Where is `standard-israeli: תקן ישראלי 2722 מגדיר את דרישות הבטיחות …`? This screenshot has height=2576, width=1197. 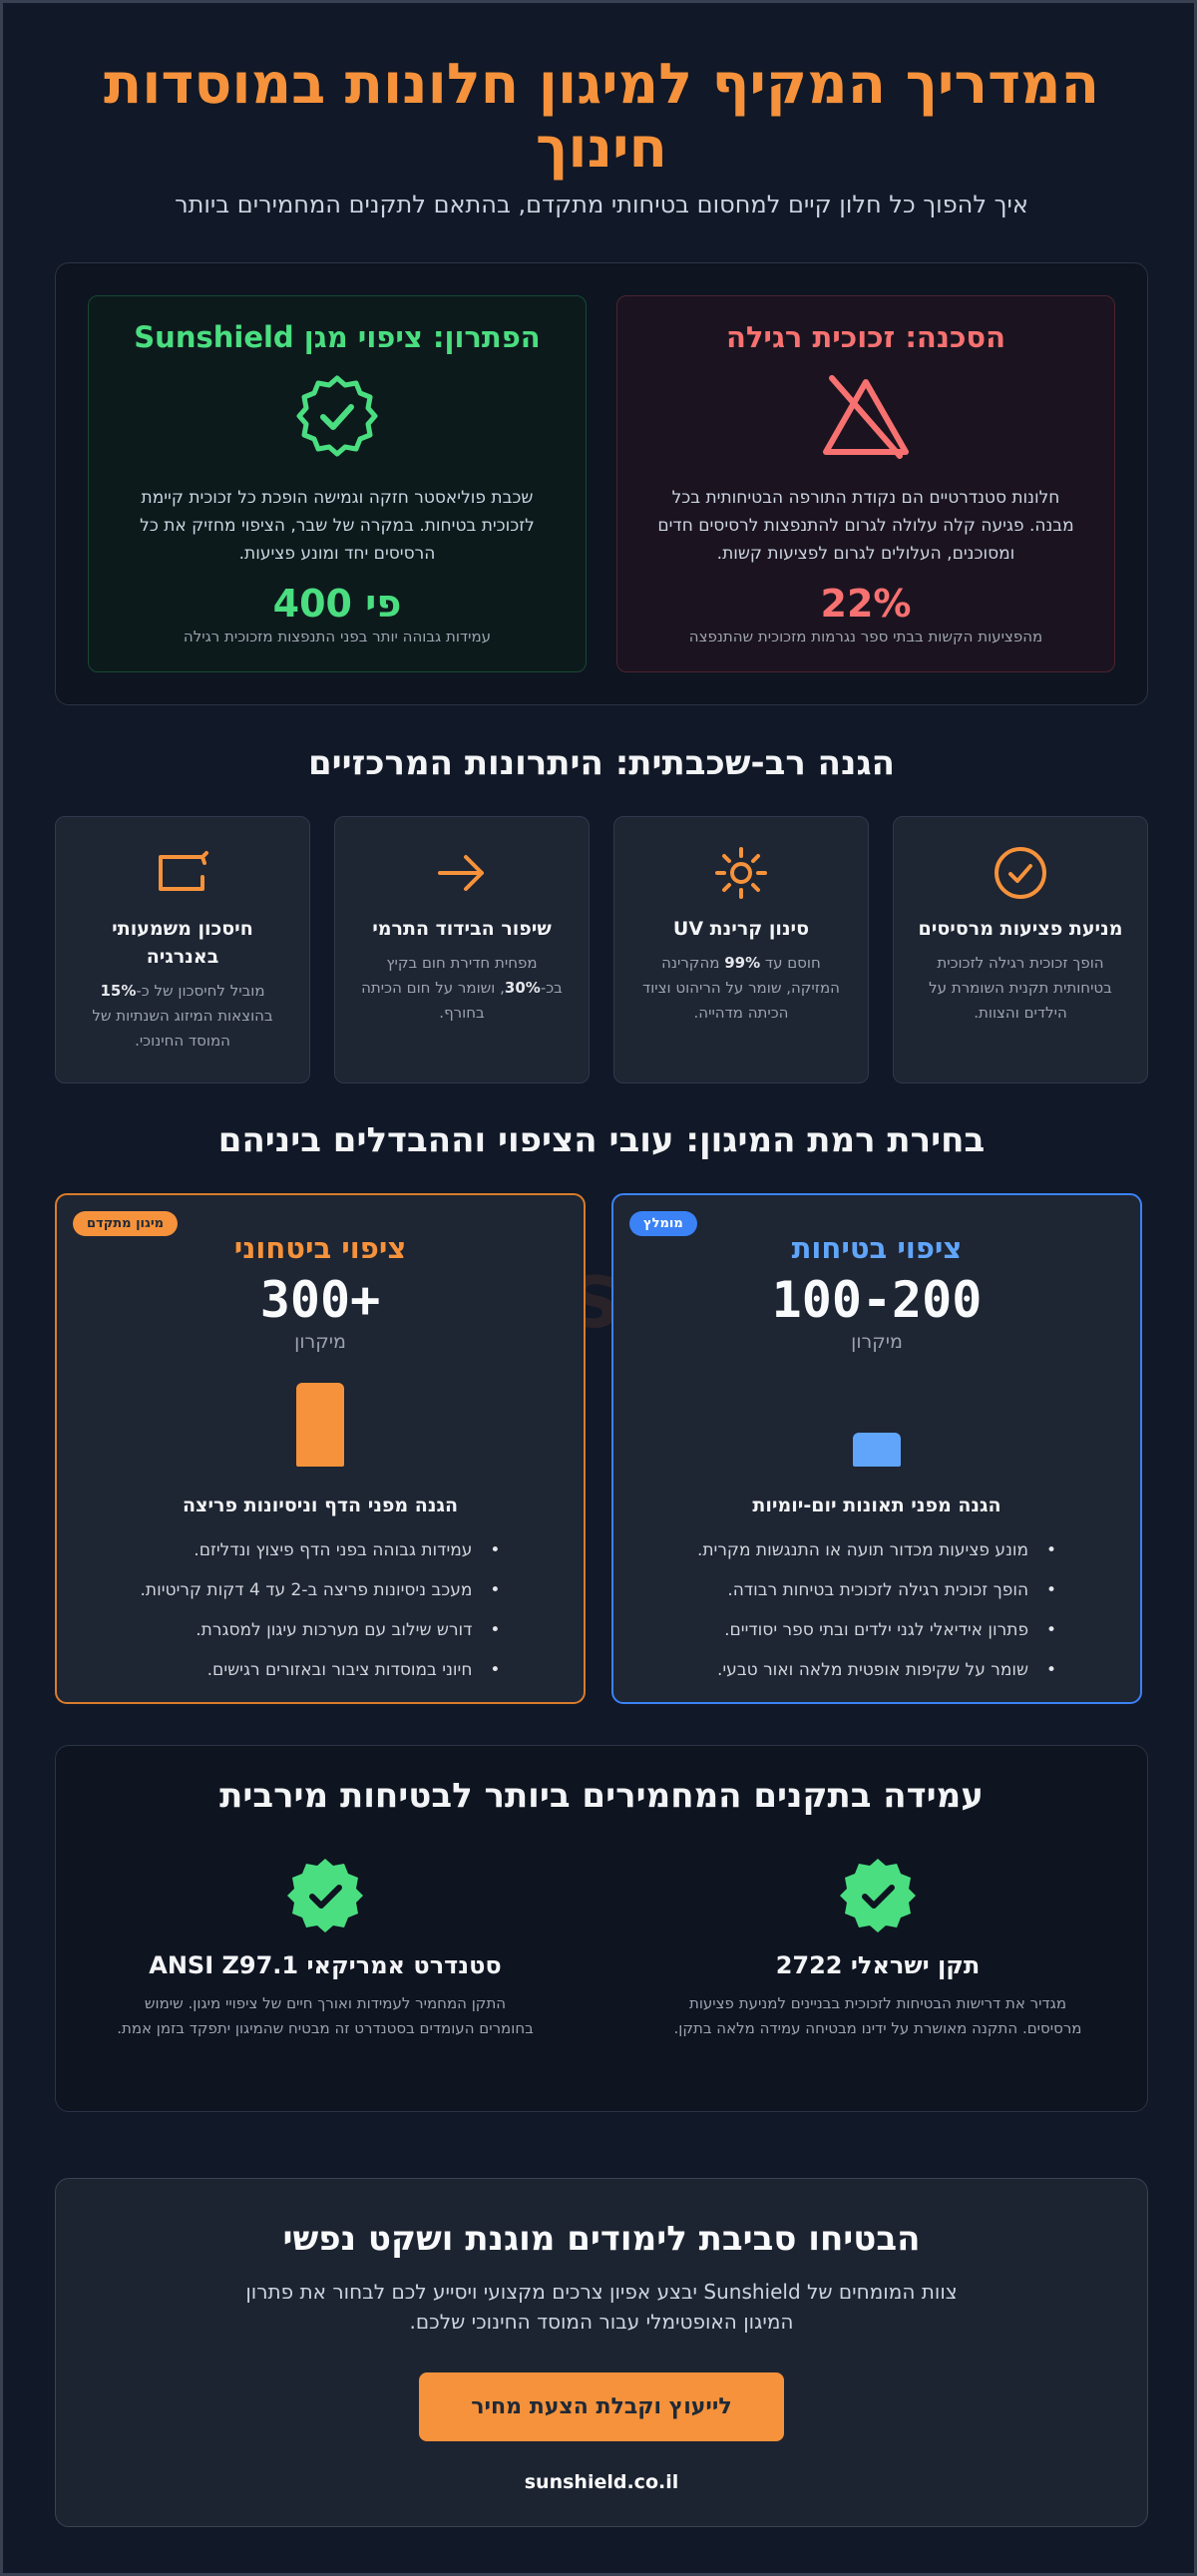 standard-israeli: תקן ישראלי 2722 מגדיר את דרישות הבטיחות … is located at coordinates (877, 1948).